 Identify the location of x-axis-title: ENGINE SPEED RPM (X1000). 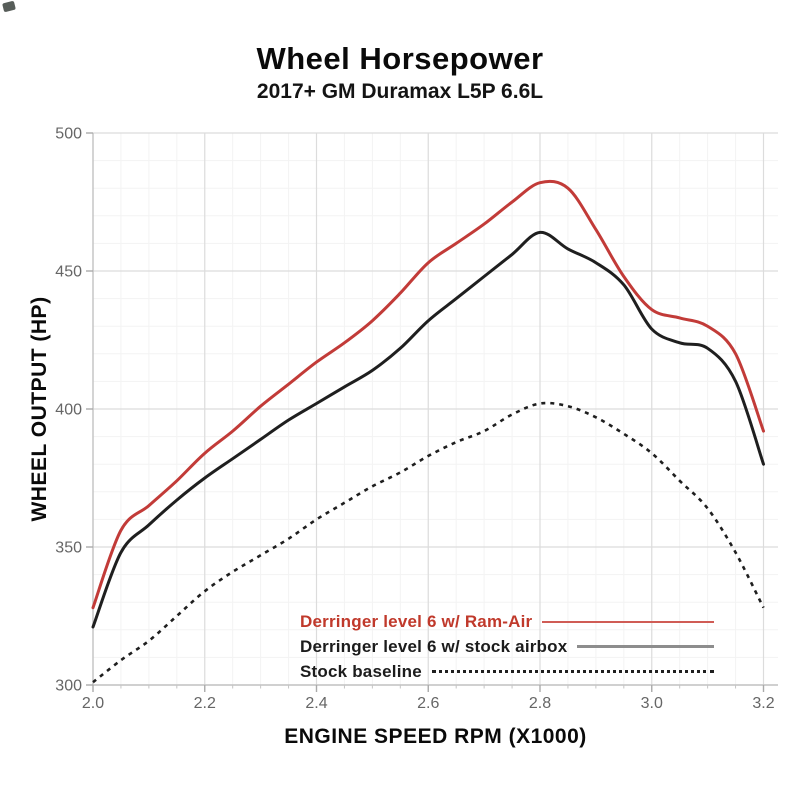
(435, 736).